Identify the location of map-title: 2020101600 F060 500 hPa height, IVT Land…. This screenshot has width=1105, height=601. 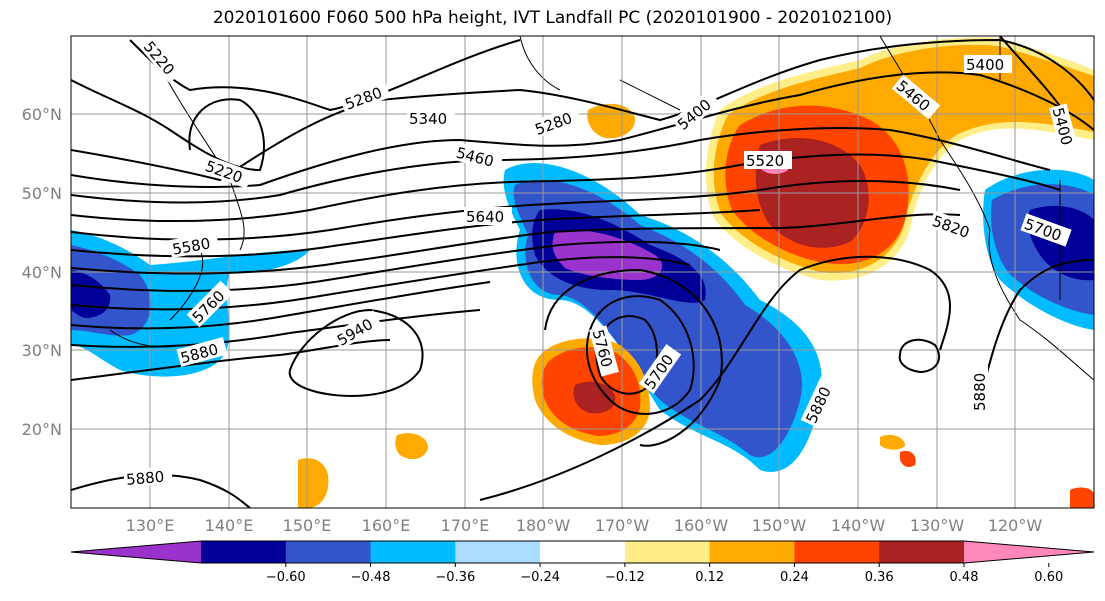
(552, 18).